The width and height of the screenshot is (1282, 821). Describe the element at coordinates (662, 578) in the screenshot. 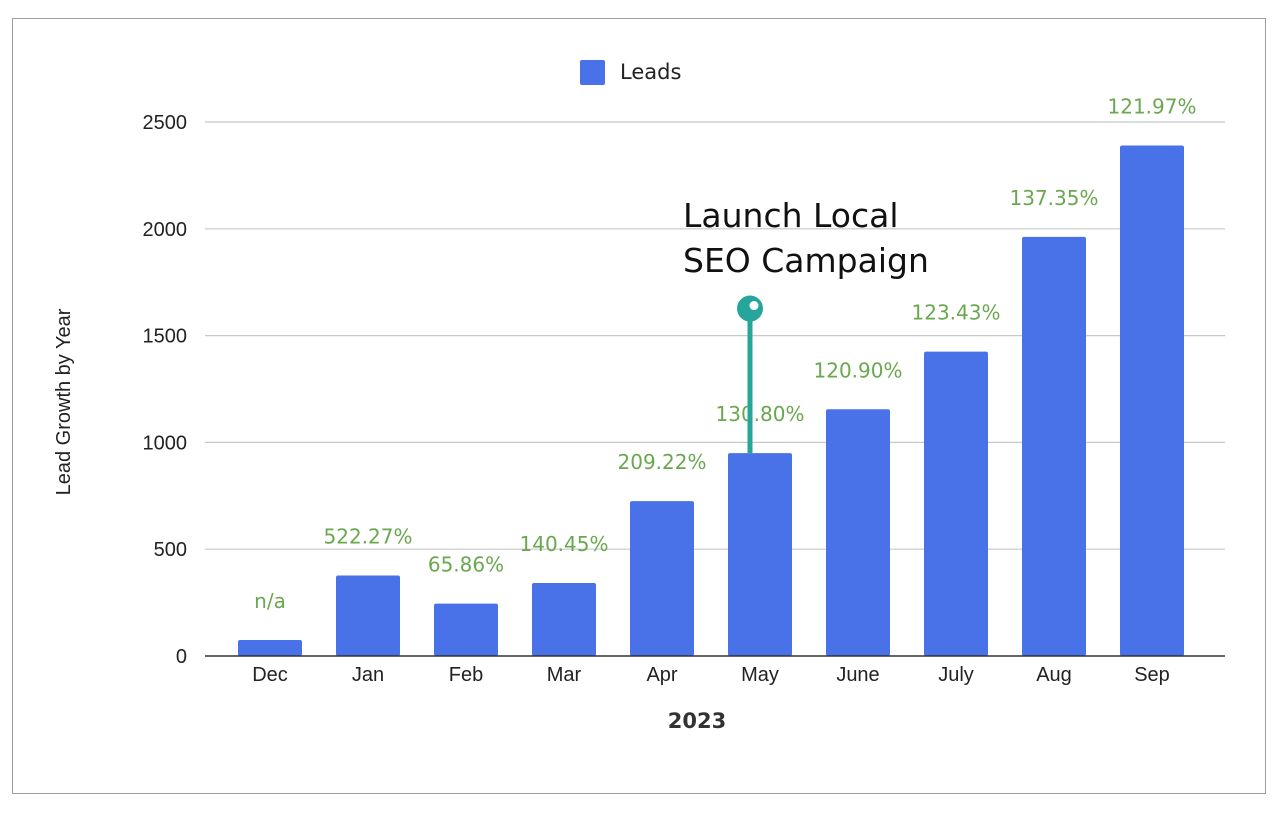

I see `bar-apr` at that location.